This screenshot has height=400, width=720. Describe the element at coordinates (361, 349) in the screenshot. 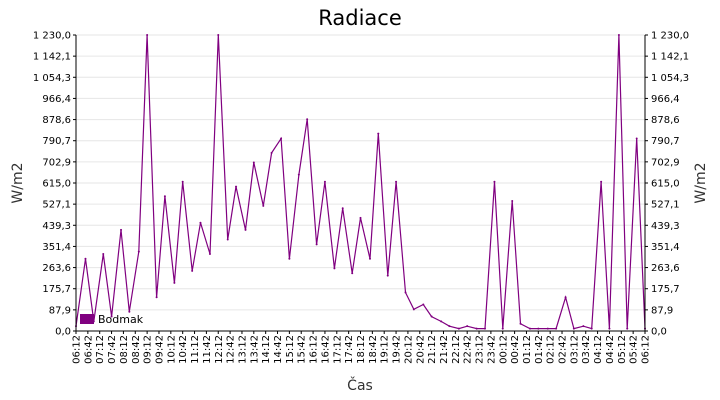

I see `x-tick-label: 18:12` at that location.